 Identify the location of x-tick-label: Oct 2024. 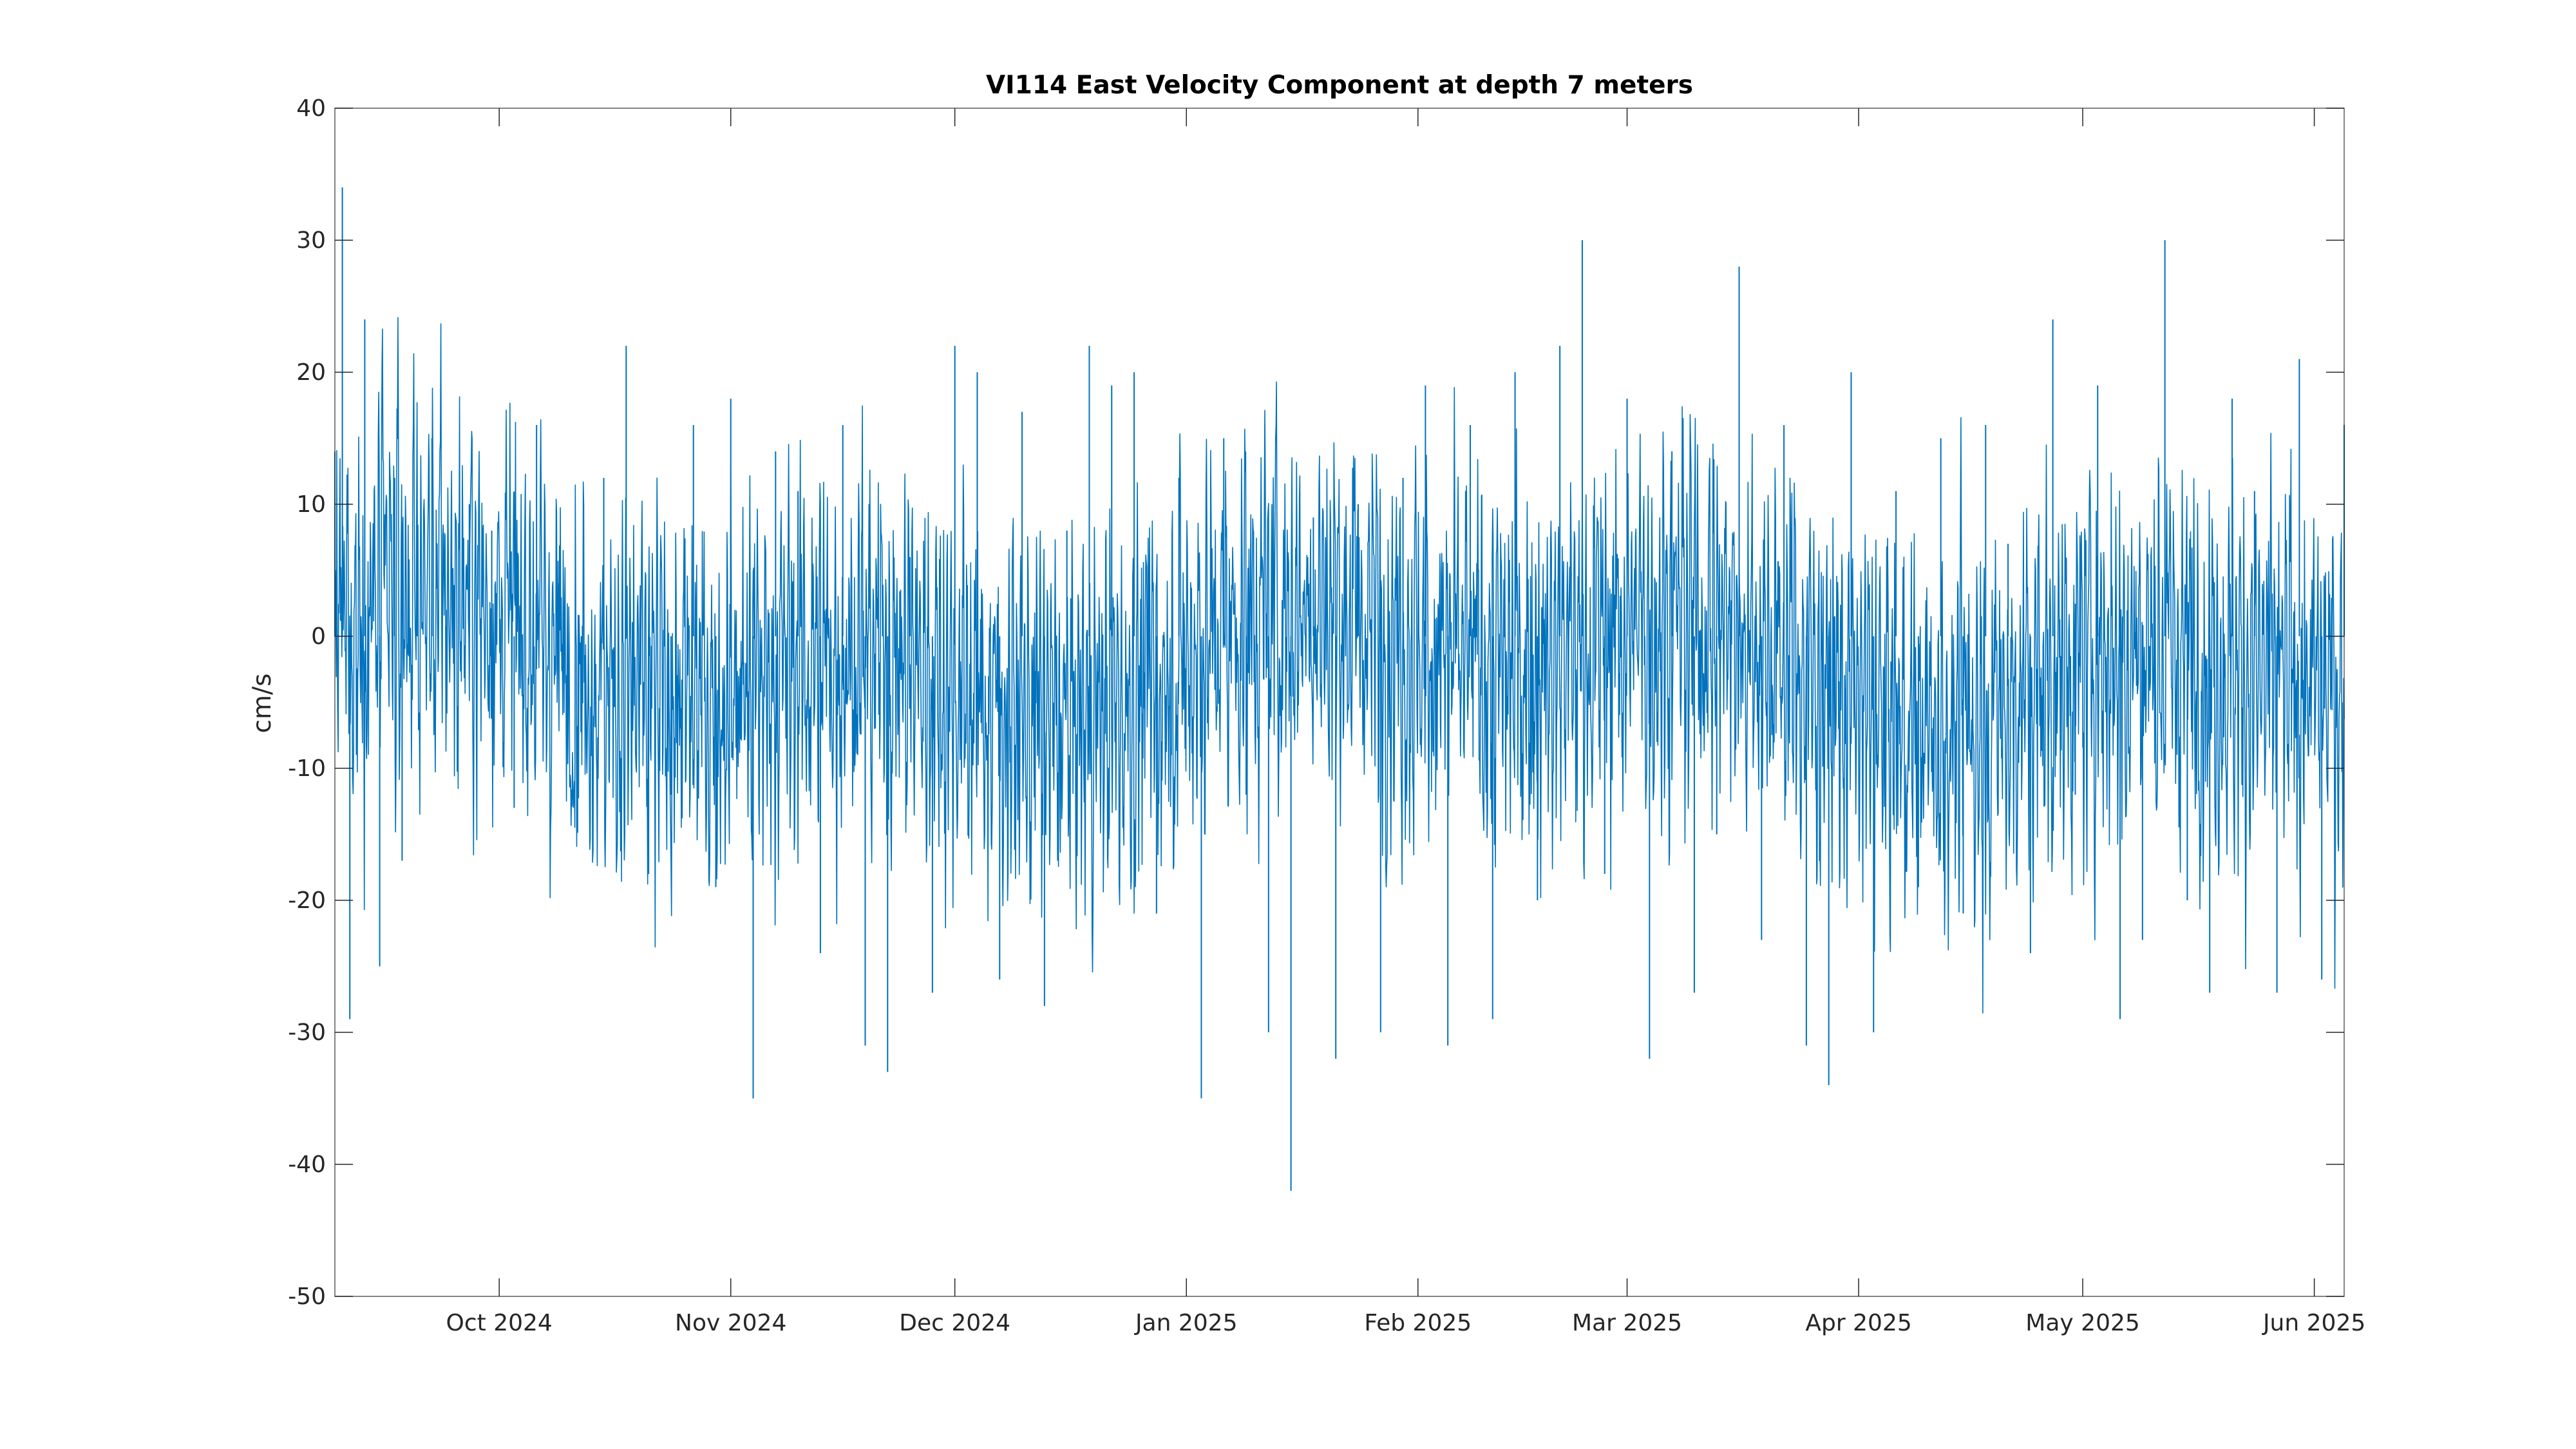
(499, 1323).